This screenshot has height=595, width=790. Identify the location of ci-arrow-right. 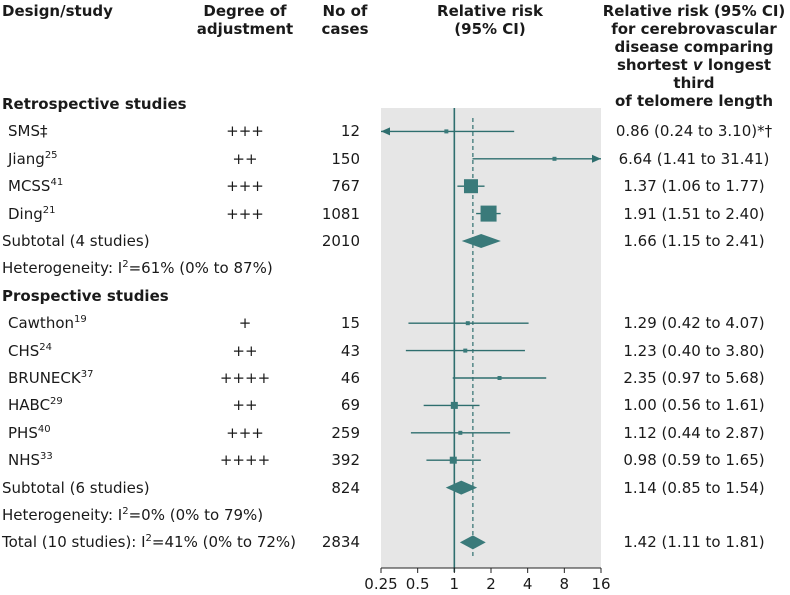
(596, 158).